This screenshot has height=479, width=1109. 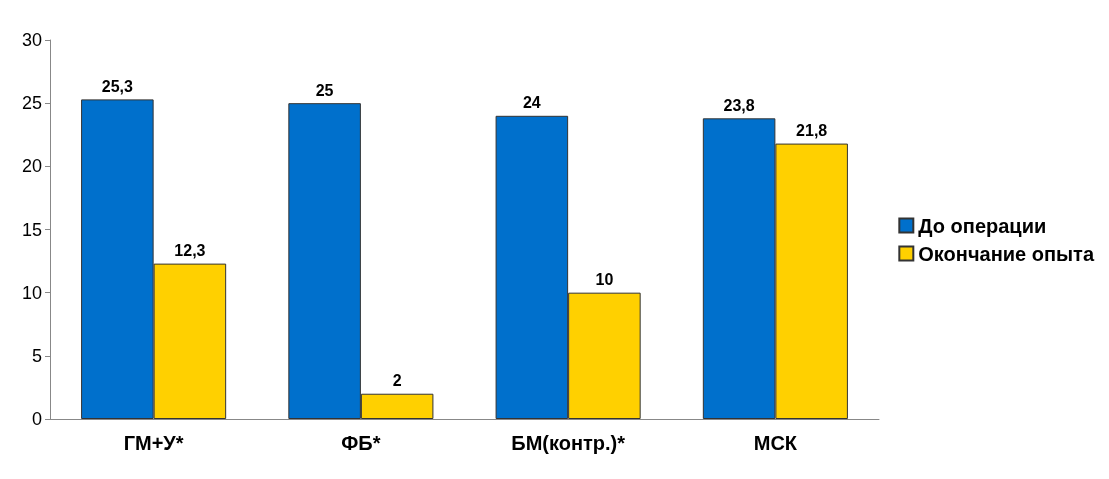 What do you see at coordinates (397, 381) in the screenshot?
I see `data-label: 2` at bounding box center [397, 381].